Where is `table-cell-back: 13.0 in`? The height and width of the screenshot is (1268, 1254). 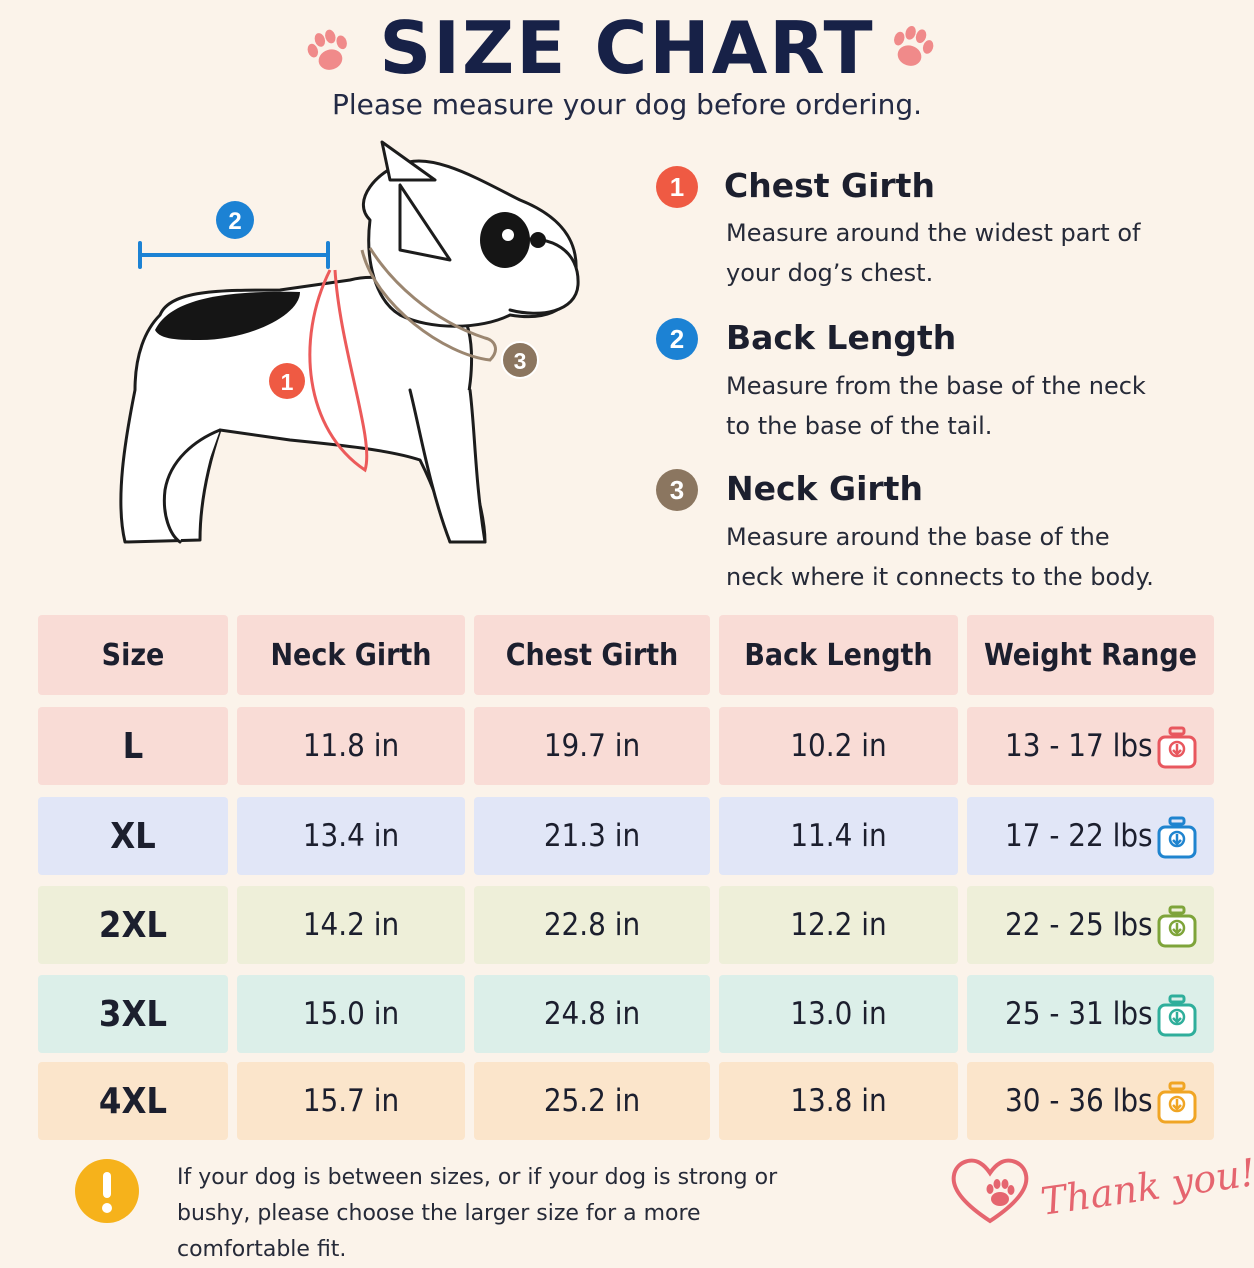
table-cell-back: 13.0 in is located at coordinates (838, 1014).